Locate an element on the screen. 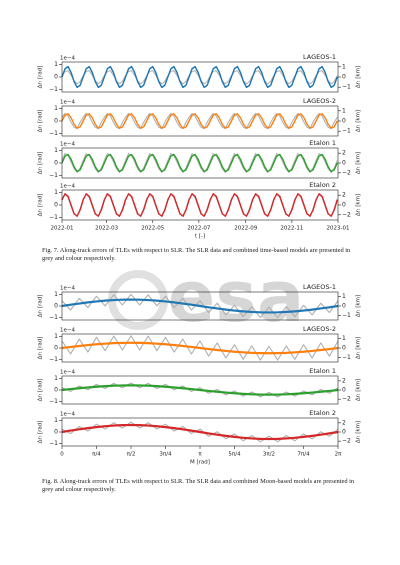  x-tick-label: 5π/4 is located at coordinates (234, 455).